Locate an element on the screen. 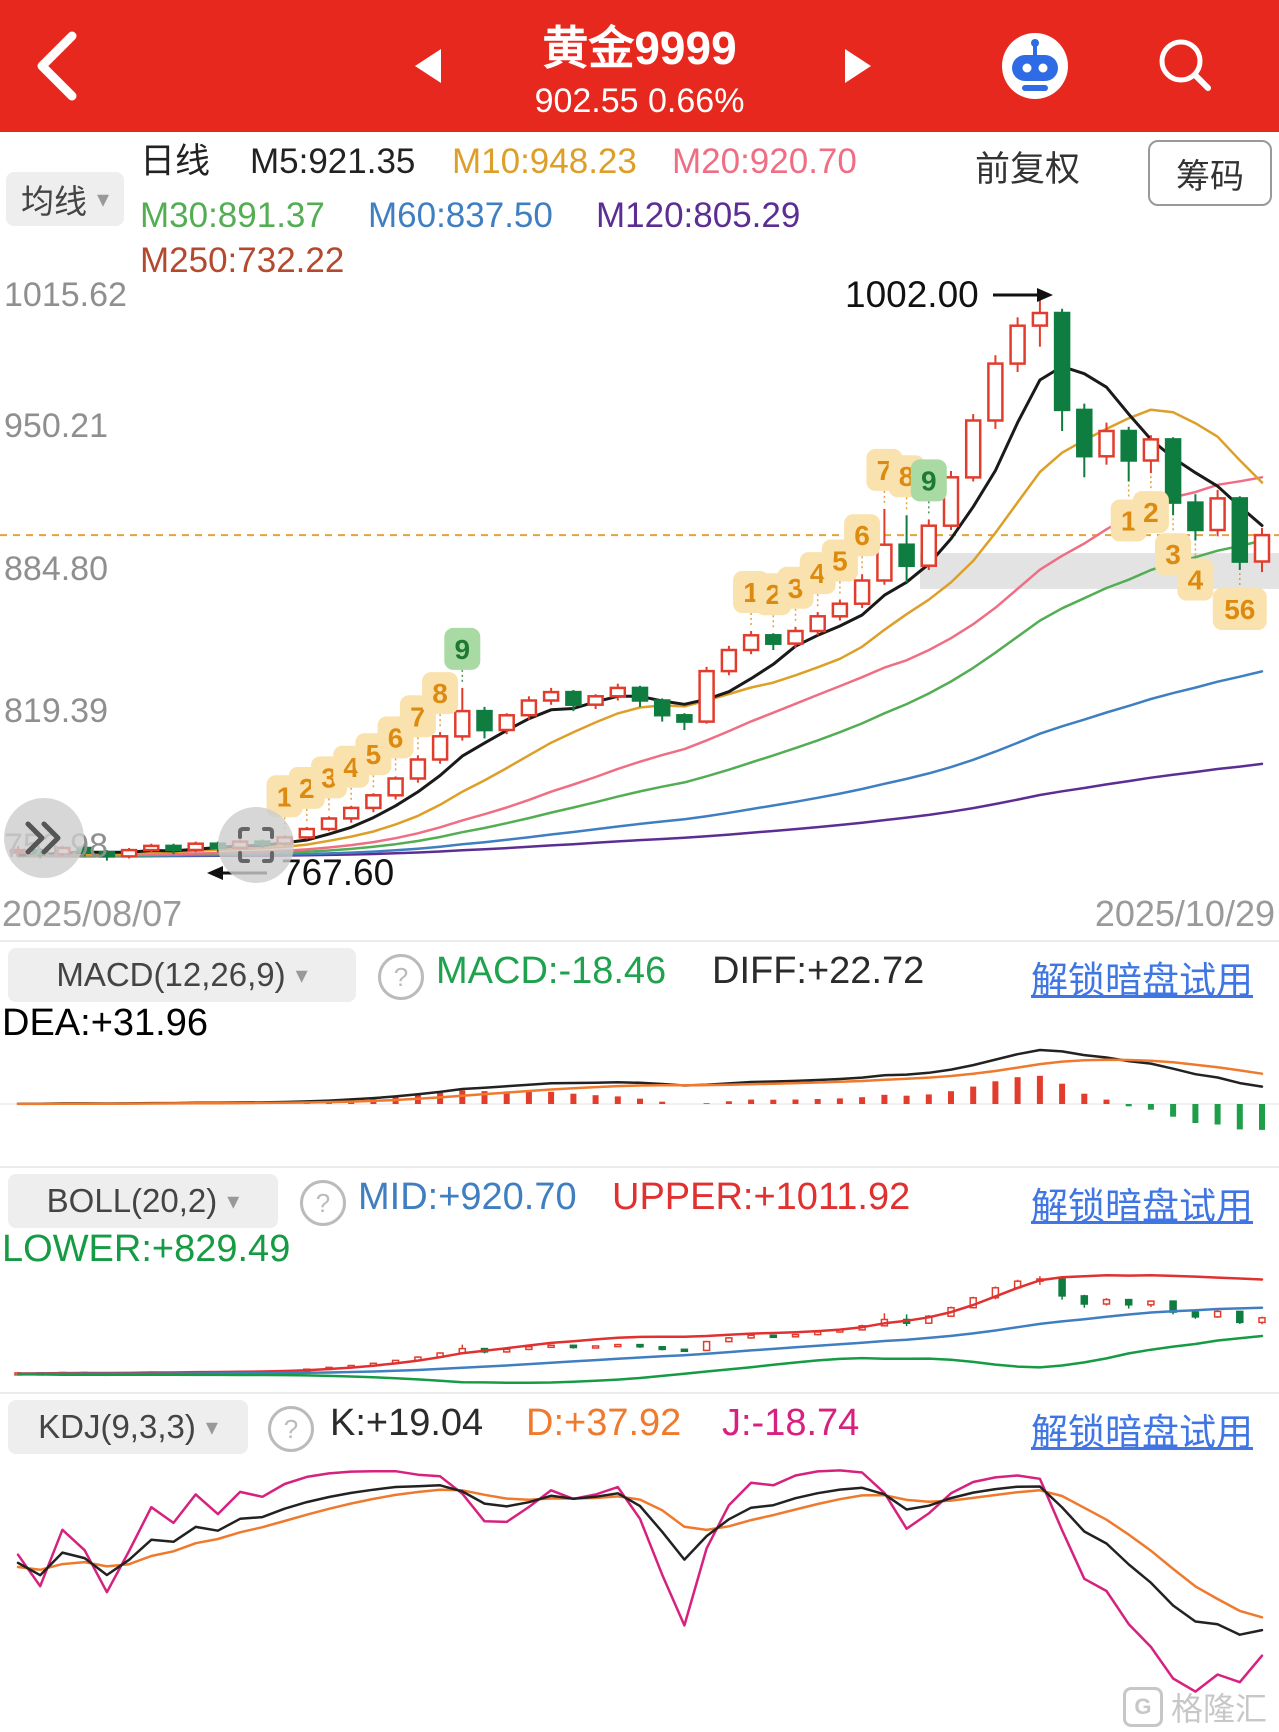 The image size is (1279, 1732). ma10-legend: M10:948.23 is located at coordinates (544, 161).